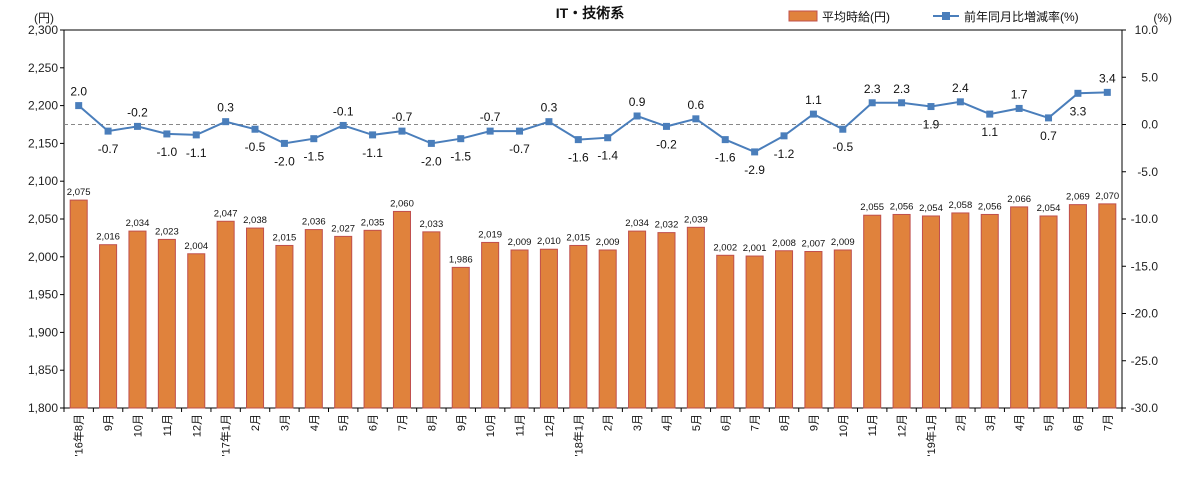 Image resolution: width=1179 pixels, height=483 pixels. I want to click on line-data-label: -0.1, so click(343, 111).